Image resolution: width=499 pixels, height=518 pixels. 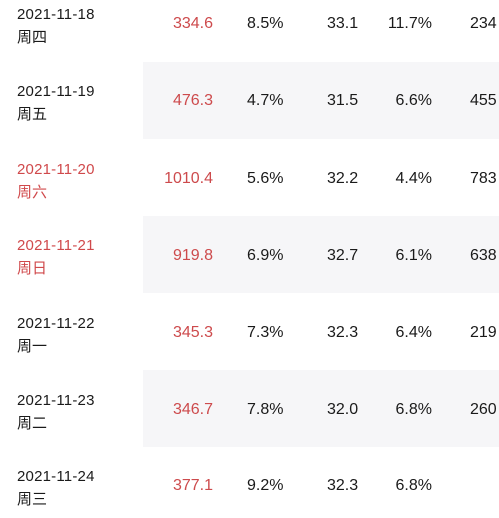 I want to click on row-date: 2021-11-22, so click(x=56, y=323).